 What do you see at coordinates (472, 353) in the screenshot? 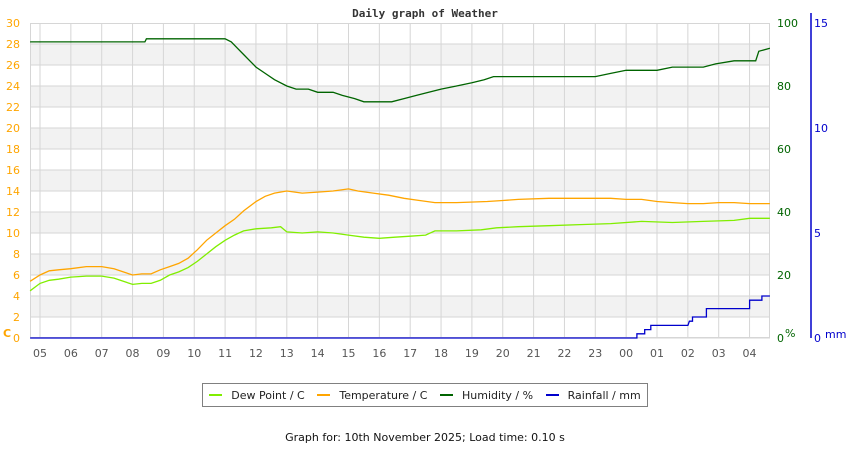
I see `x-tick-label: 19` at bounding box center [472, 353].